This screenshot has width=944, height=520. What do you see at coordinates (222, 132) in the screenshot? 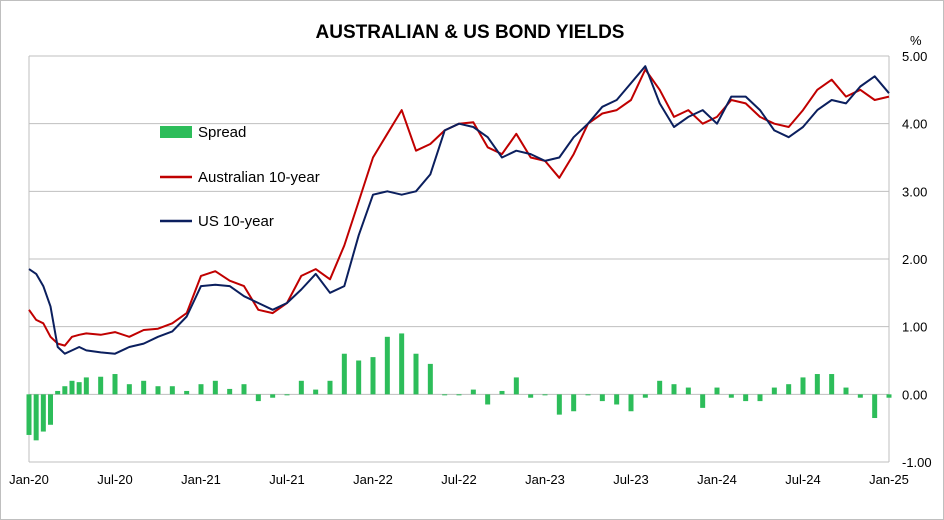
I see `legend-spread-label: Spread` at bounding box center [222, 132].